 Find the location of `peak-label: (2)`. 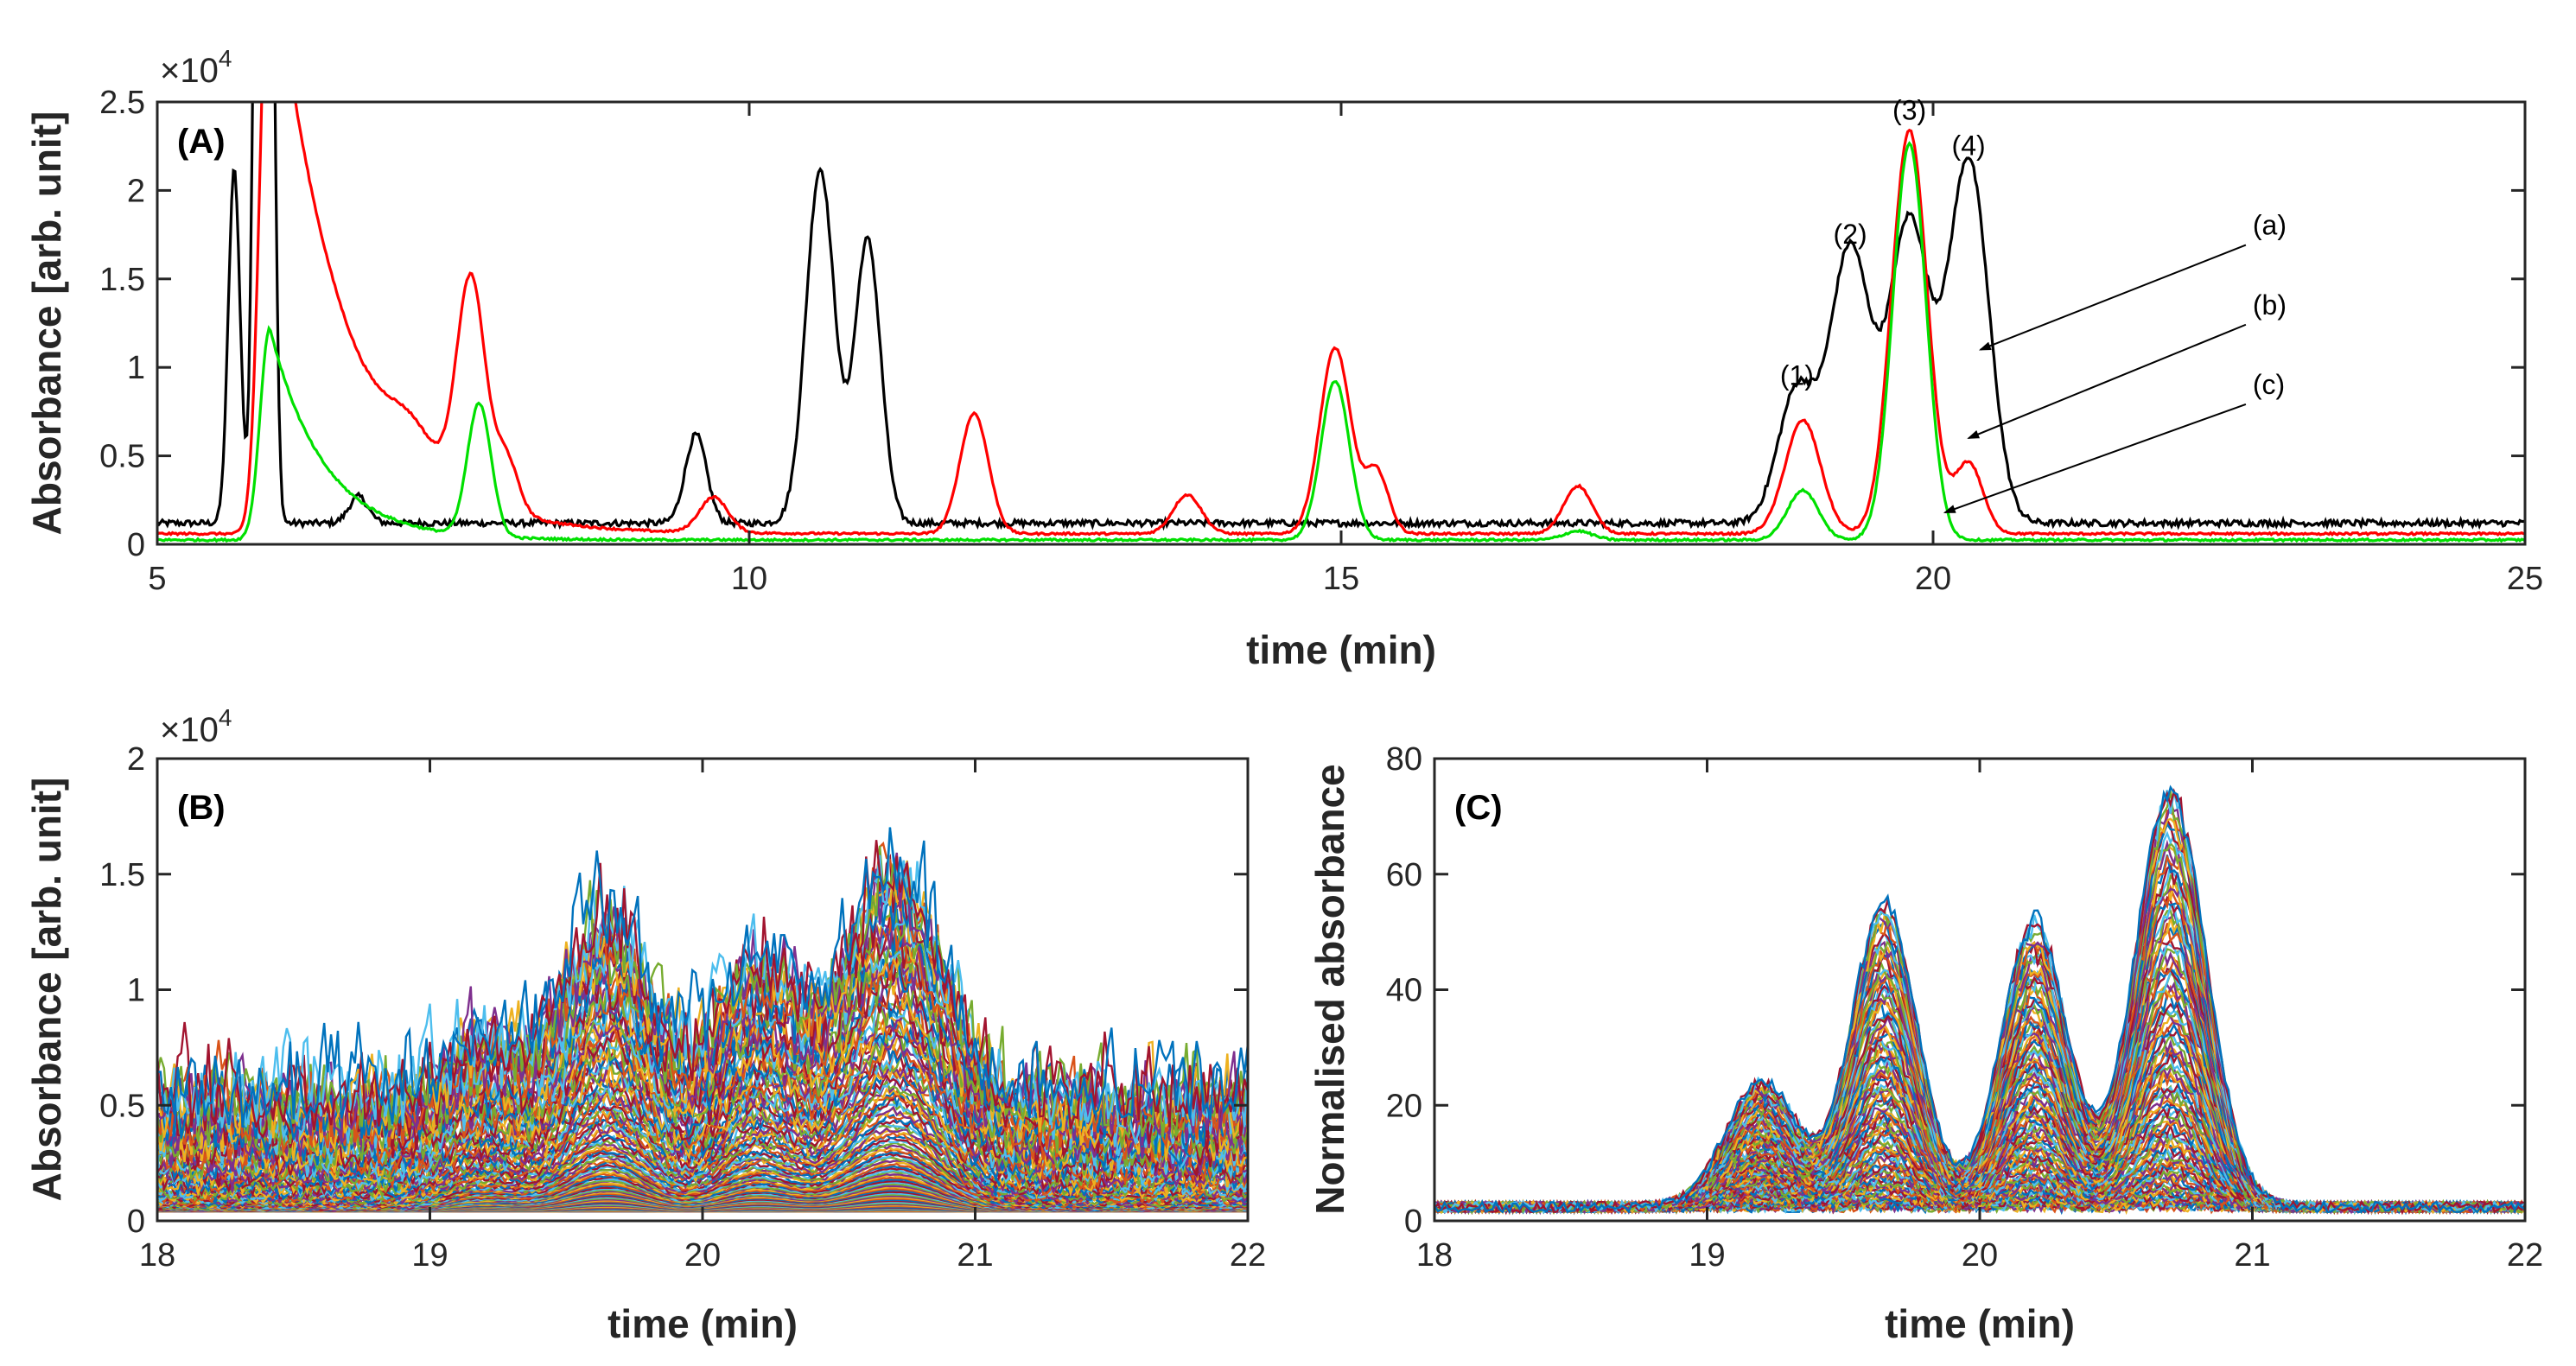

peak-label: (2) is located at coordinates (1851, 234).